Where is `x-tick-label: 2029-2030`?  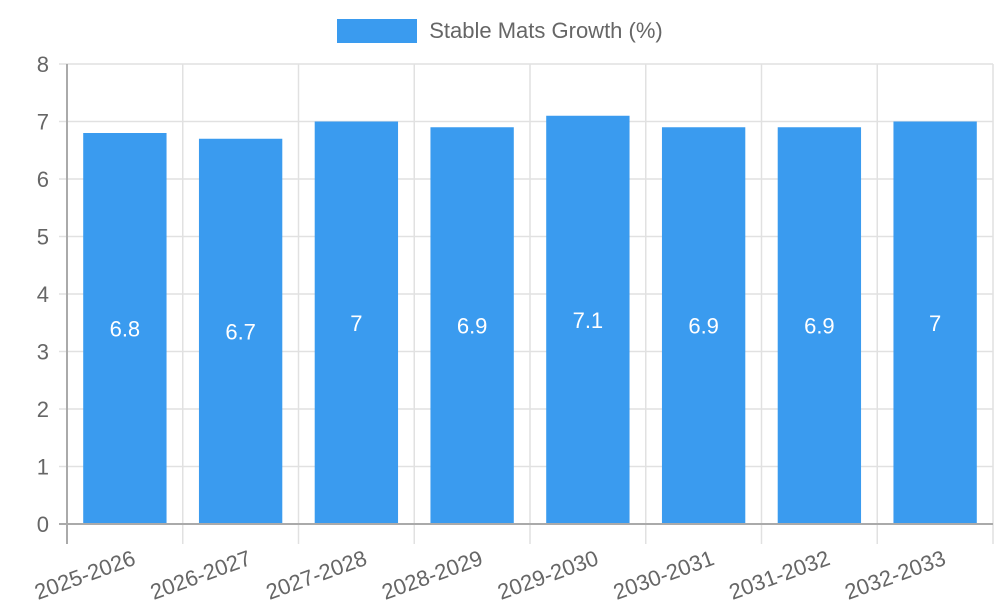 x-tick-label: 2029-2030 is located at coordinates (547, 572).